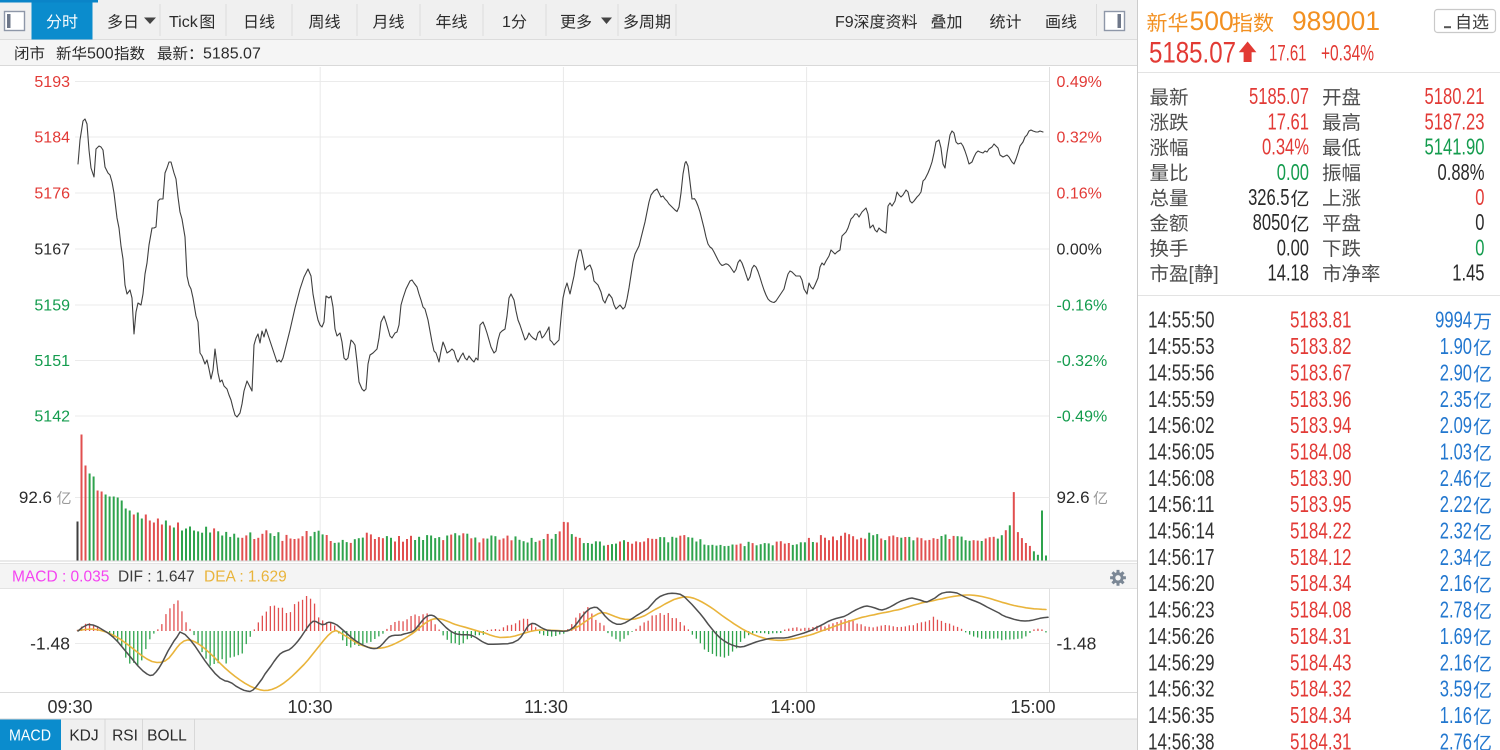  What do you see at coordinates (1456, 739) in the screenshot?
I see `svg-text: 2.76` at bounding box center [1456, 739].